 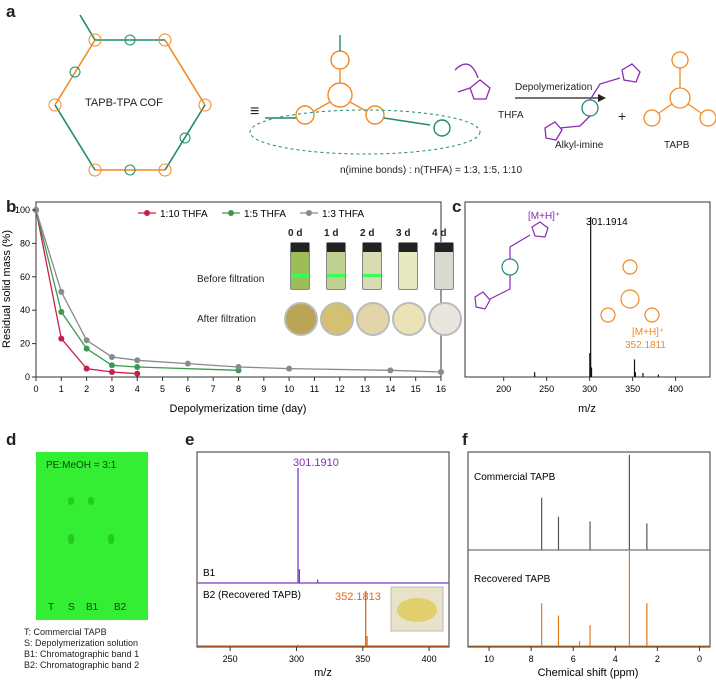 I want to click on chart-c-xtick-label: 300, so click(x=589, y=389).